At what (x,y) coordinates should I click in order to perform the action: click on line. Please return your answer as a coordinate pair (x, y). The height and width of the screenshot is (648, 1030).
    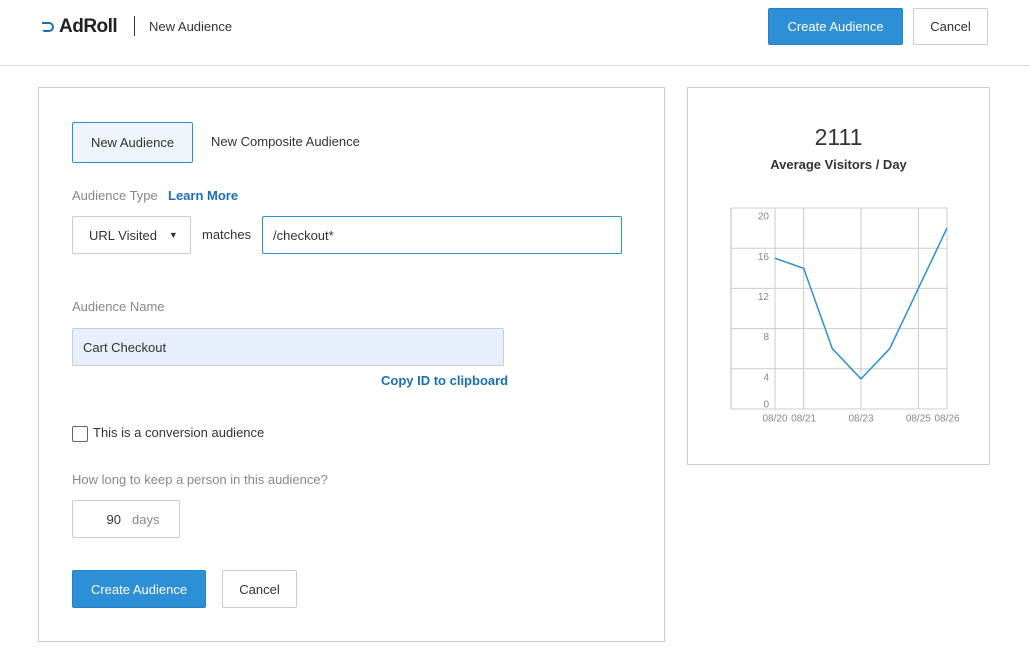
    Looking at the image, I should click on (861, 303).